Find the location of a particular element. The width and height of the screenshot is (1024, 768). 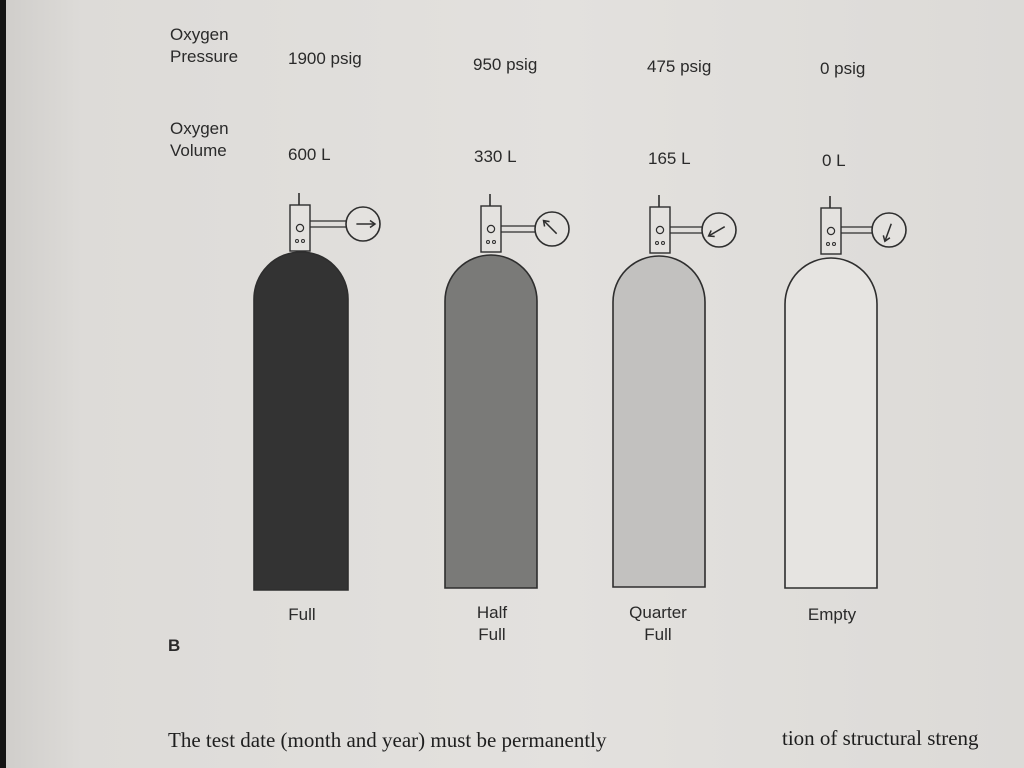

volume-value-full: 600 L is located at coordinates (309, 154).